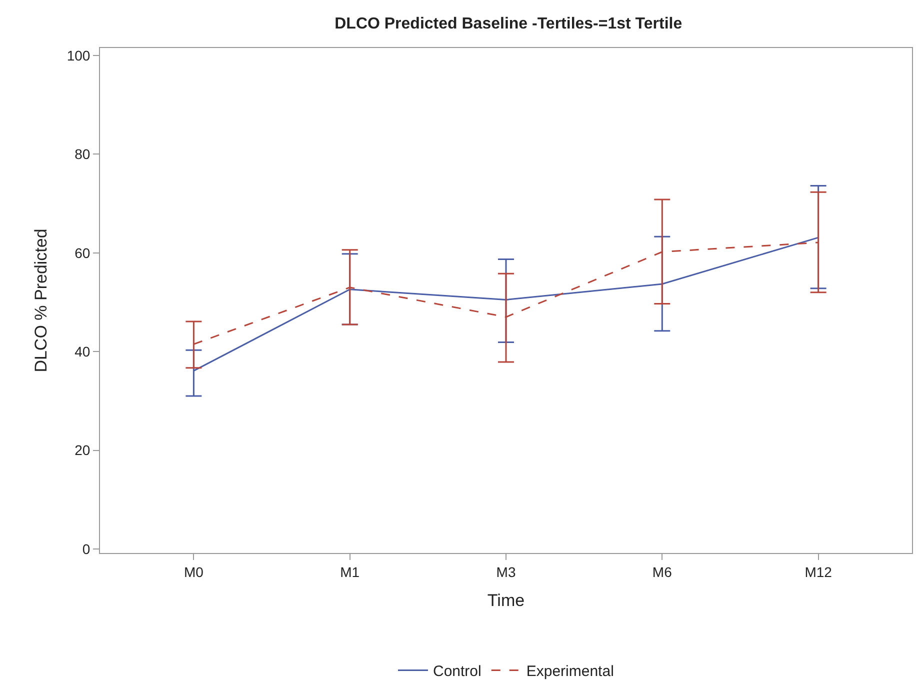  Describe the element at coordinates (508, 23) in the screenshot. I see `chart-title: DLCO Predicted Baseline -Tertiles-=1st Tertile` at that location.